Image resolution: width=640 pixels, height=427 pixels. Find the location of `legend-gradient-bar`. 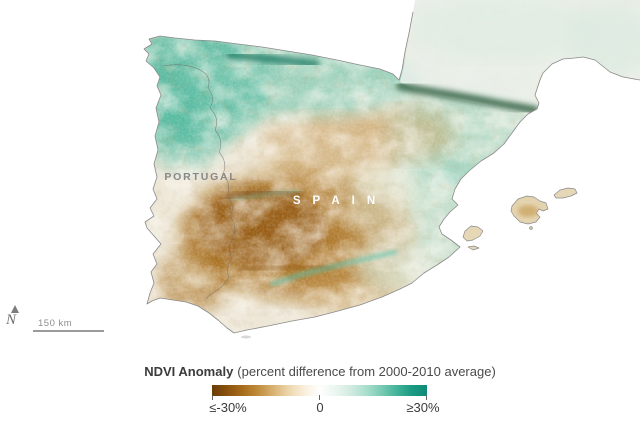

legend-gradient-bar is located at coordinates (319, 390).